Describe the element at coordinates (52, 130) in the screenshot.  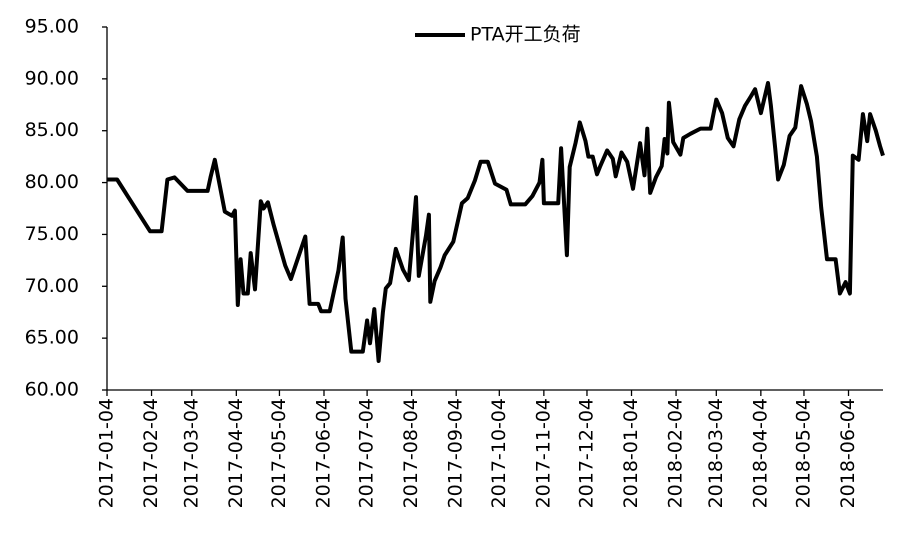
I see `y-tick-label: 85.00` at that location.